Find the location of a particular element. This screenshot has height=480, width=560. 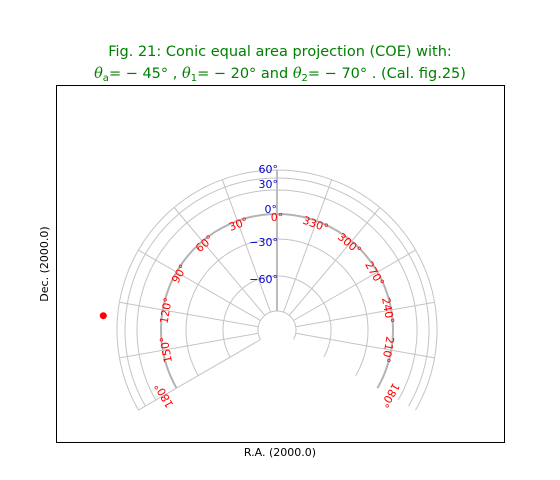

ra-tick-label: 30° is located at coordinates (238, 224).